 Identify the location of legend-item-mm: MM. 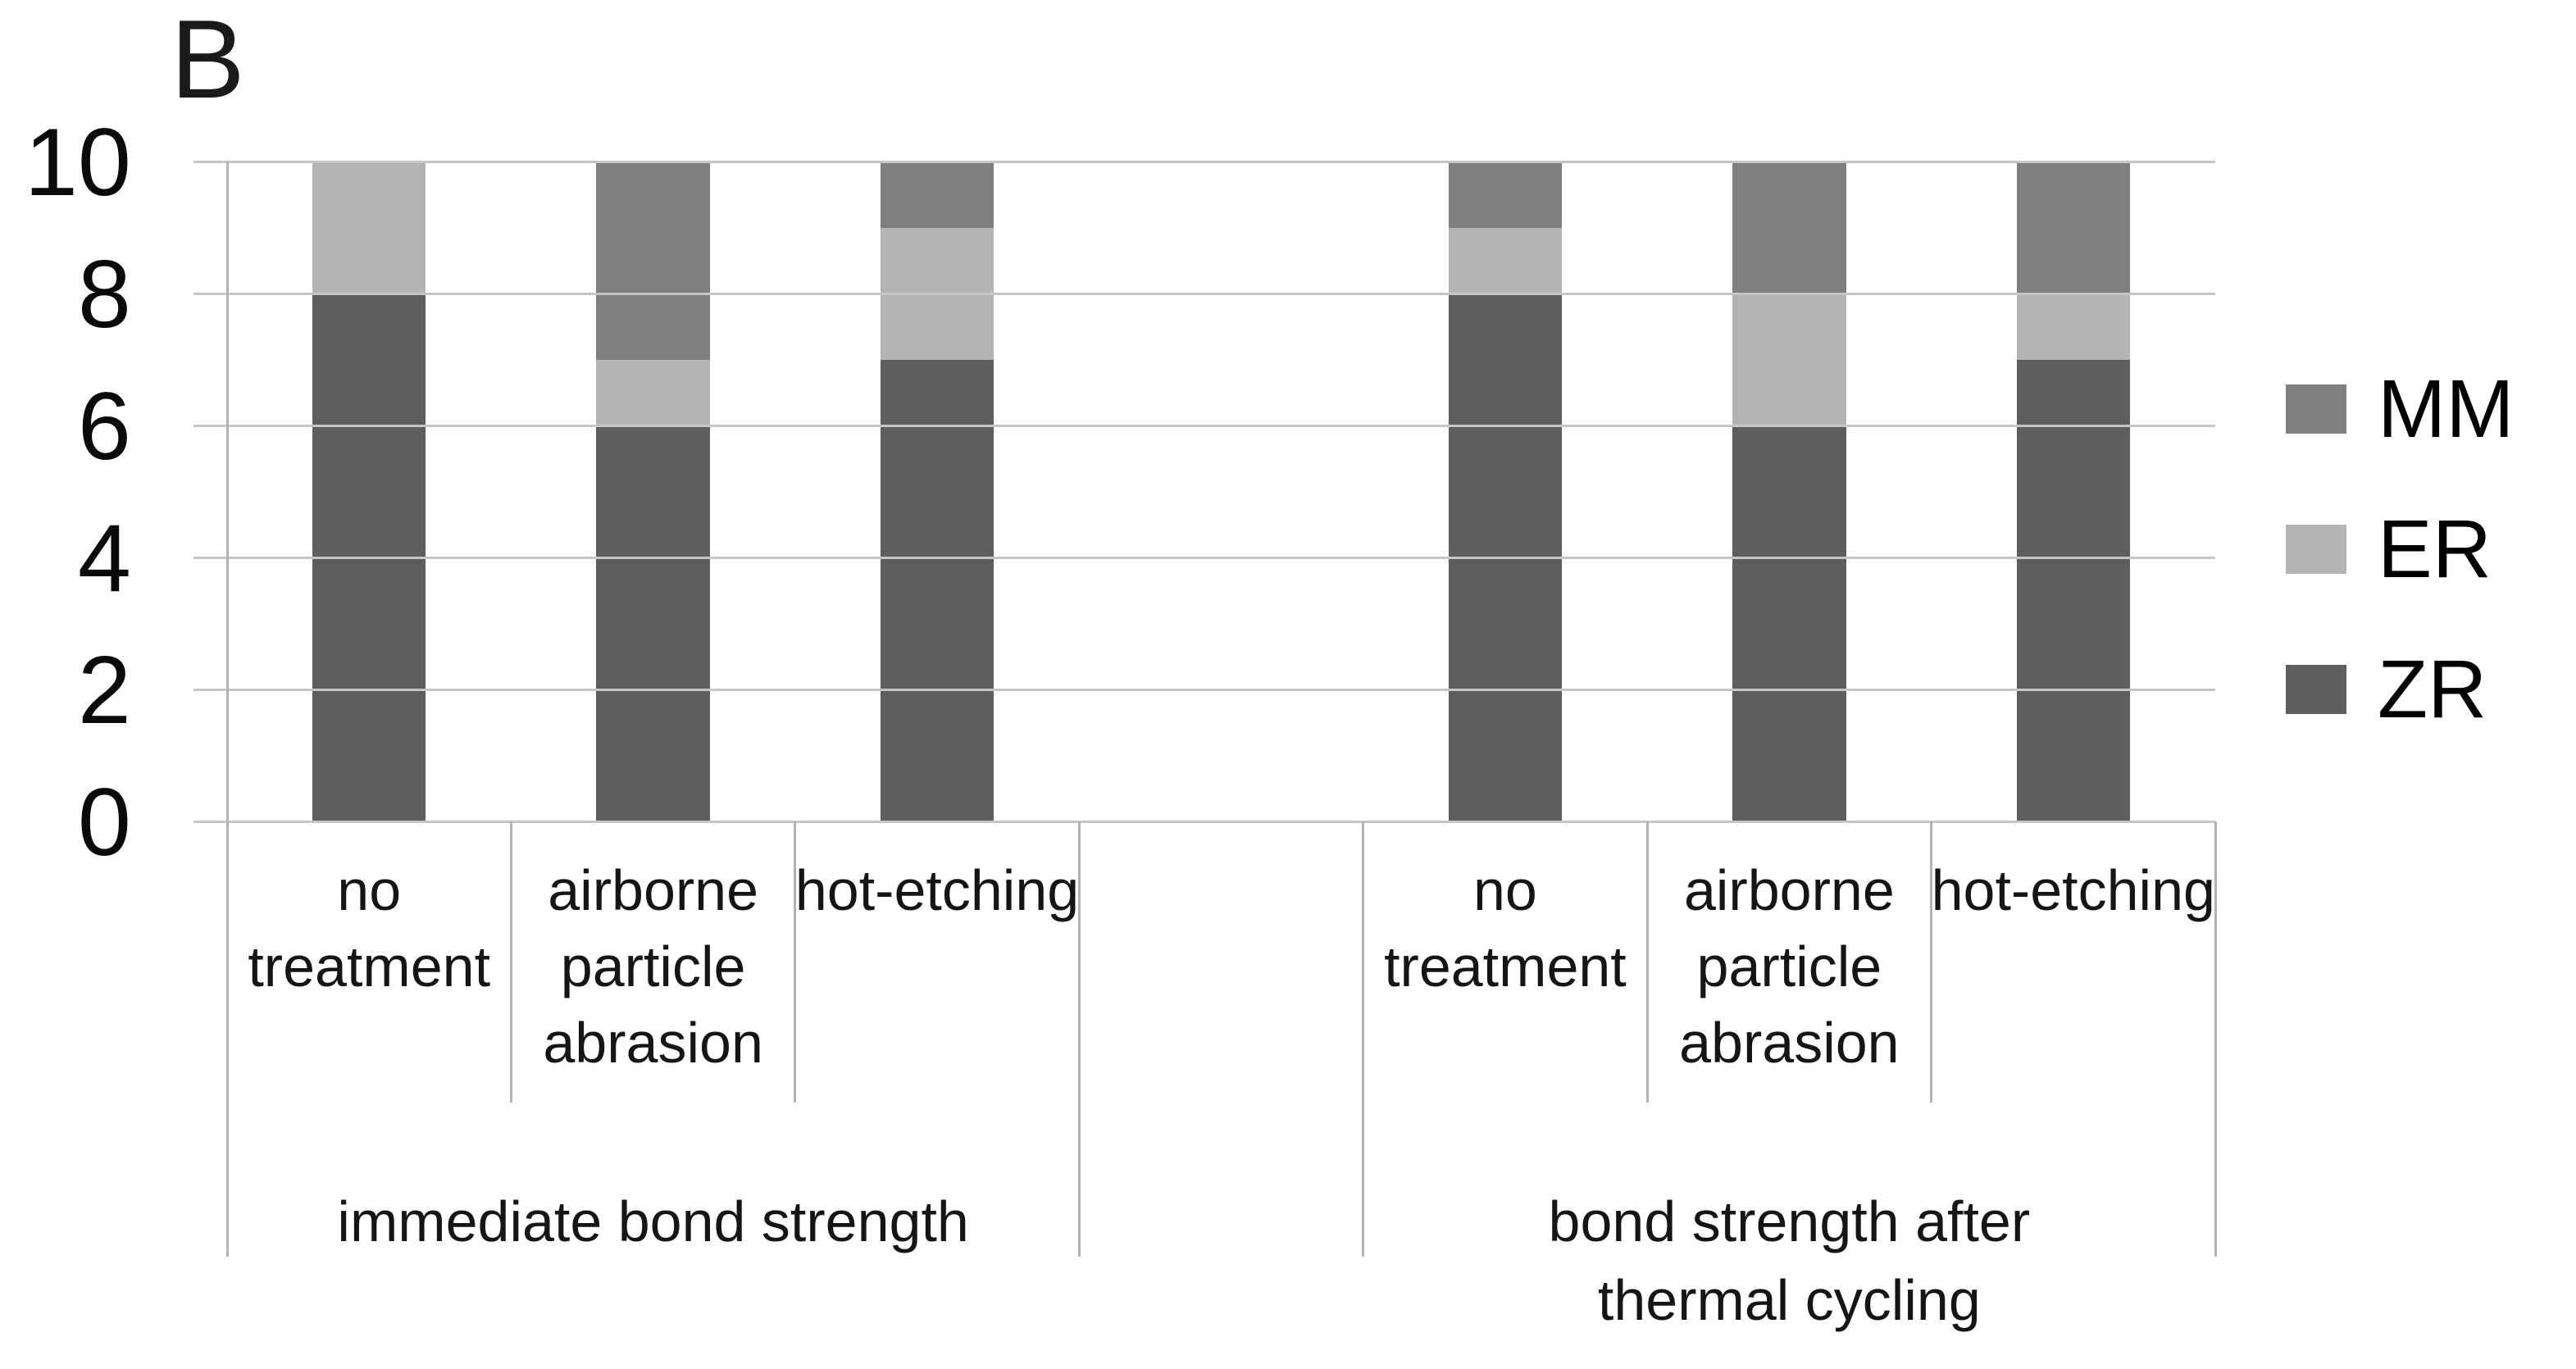
(2401, 409).